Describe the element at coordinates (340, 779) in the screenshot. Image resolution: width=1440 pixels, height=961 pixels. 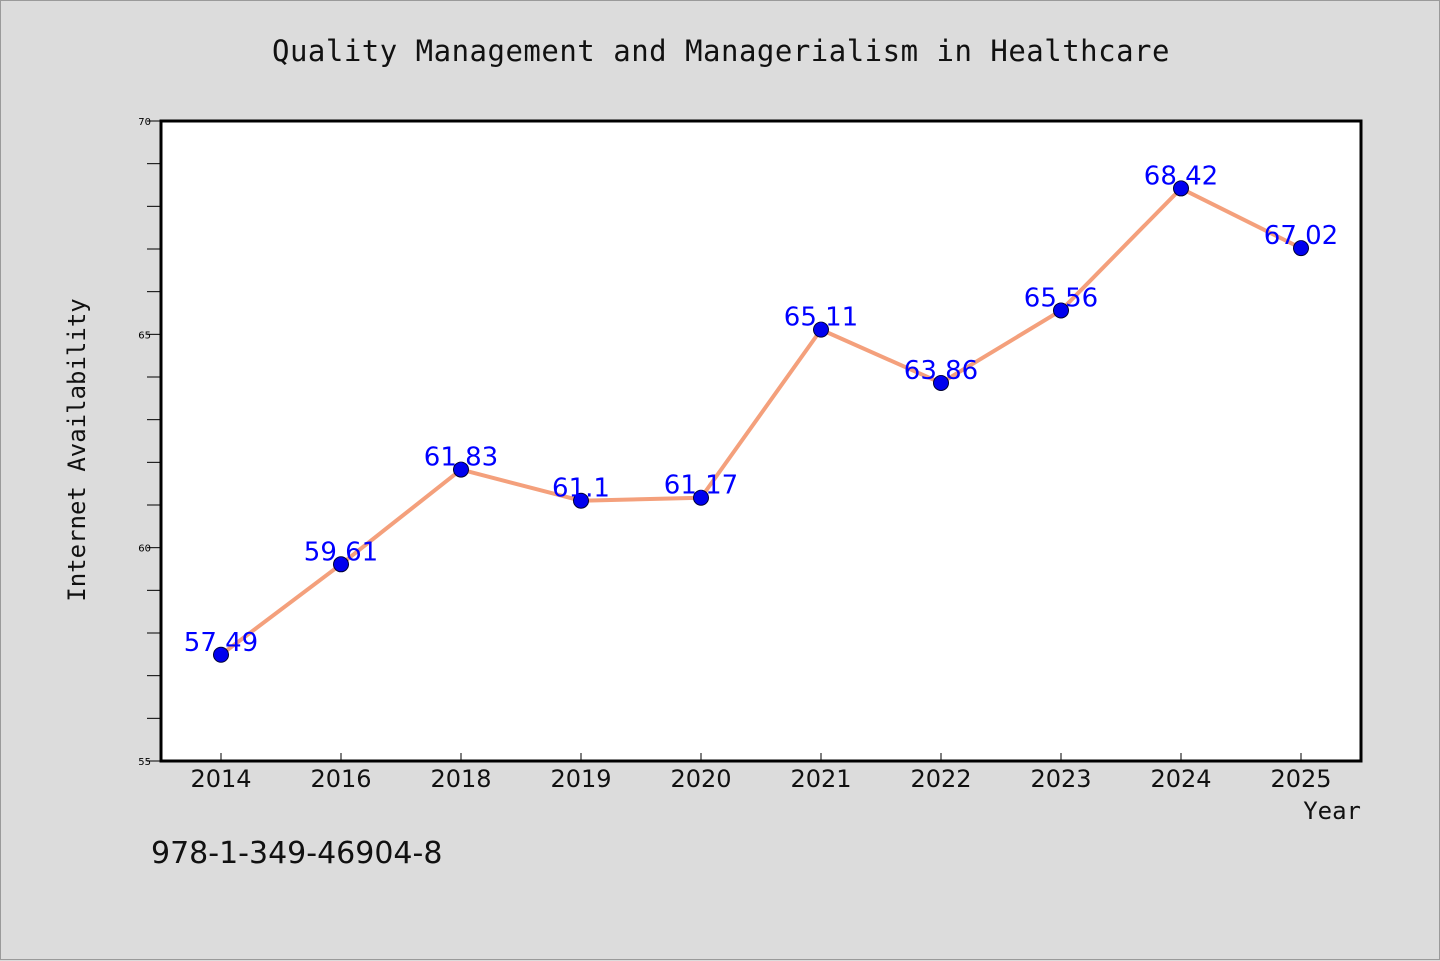
I see `x-tick-label: 2016` at that location.